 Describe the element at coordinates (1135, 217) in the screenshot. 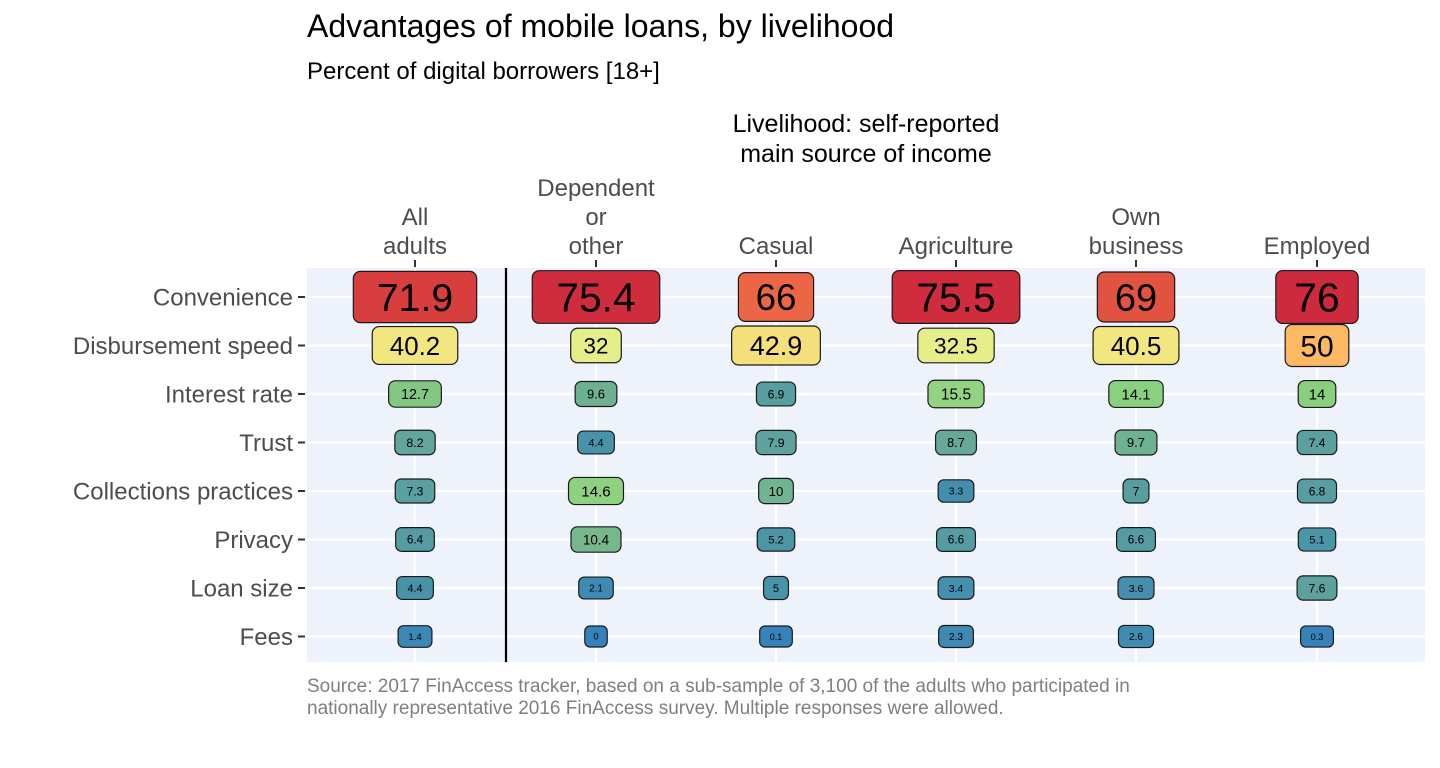

I see `column-label: Own` at that location.